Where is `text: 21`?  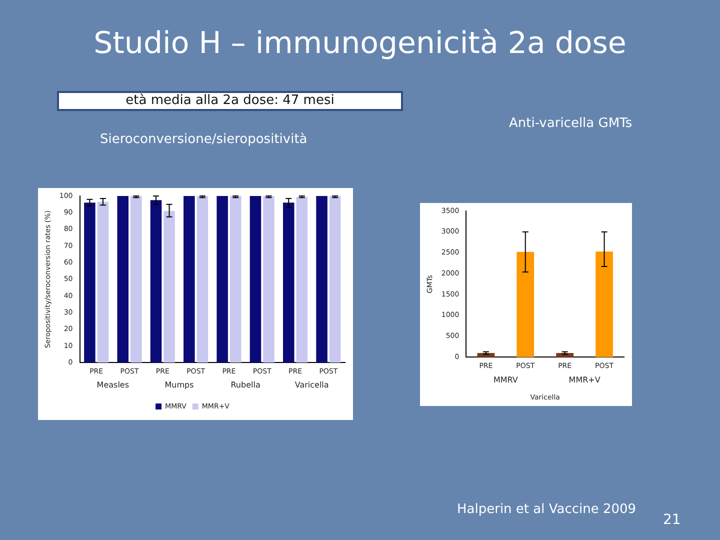 text: 21 is located at coordinates (672, 520).